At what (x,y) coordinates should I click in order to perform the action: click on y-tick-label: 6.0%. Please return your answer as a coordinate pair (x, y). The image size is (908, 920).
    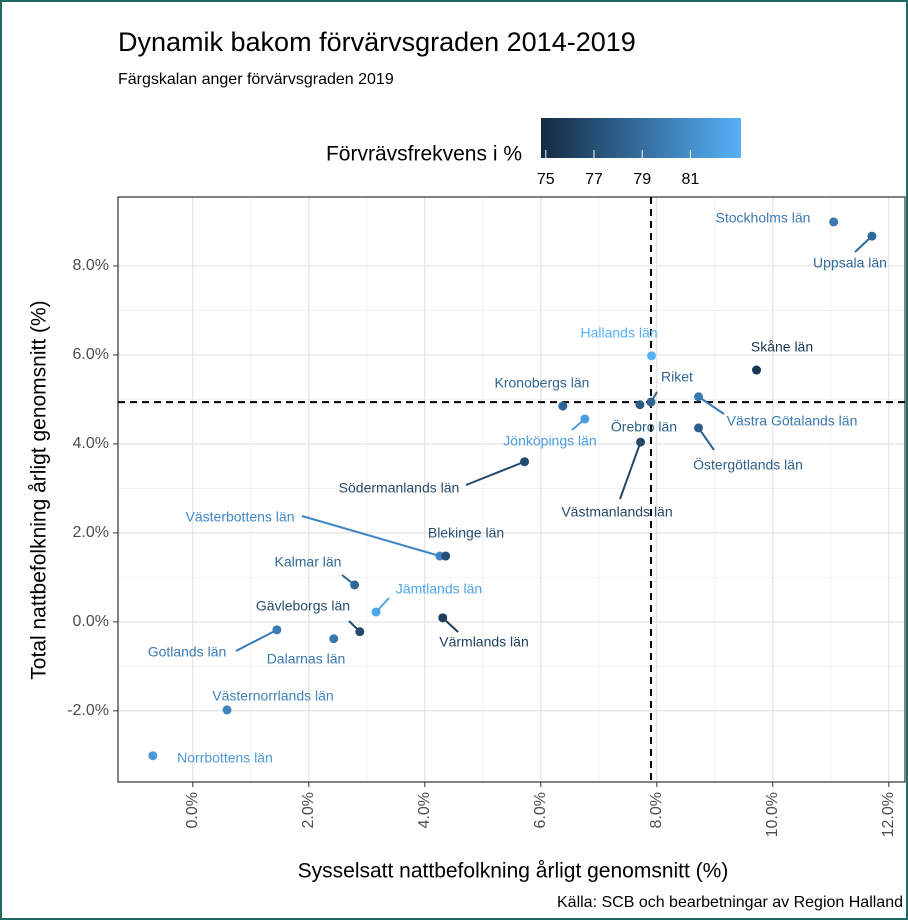
    Looking at the image, I should click on (91, 354).